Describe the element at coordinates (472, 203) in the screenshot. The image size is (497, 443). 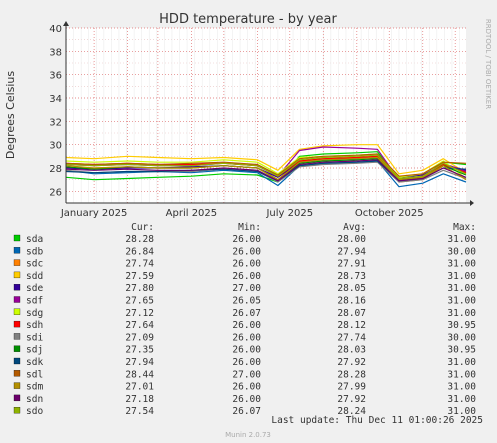
I see `x-axis-arrow-icon` at that location.